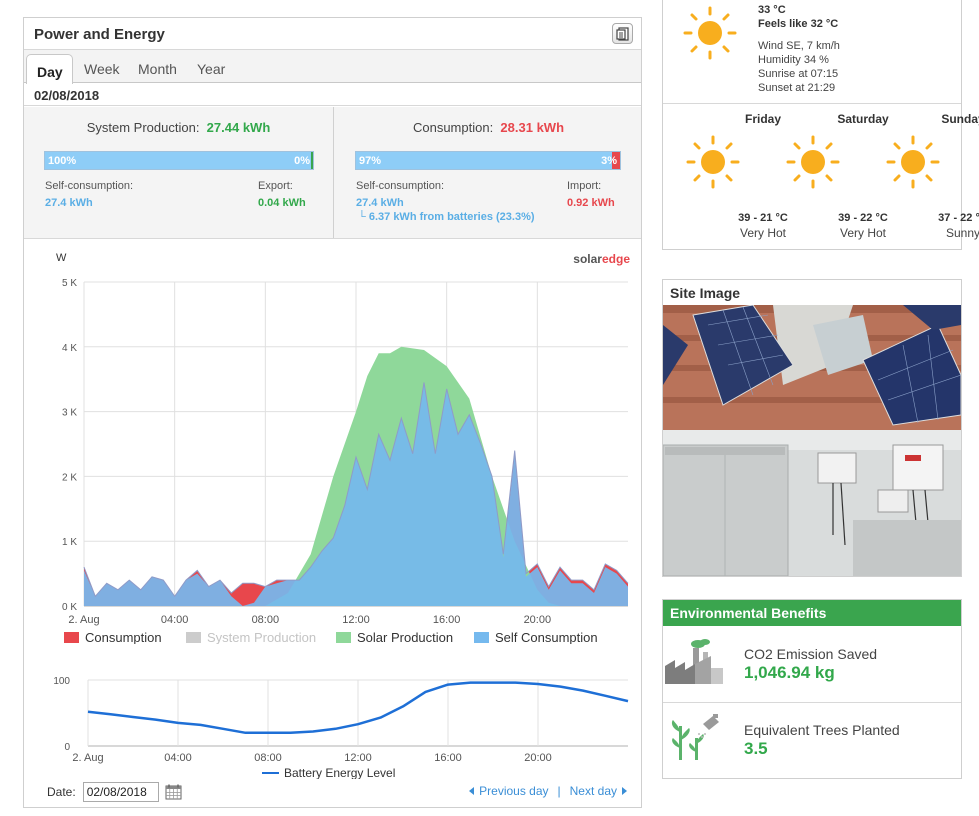 The width and height of the screenshot is (979, 816). What do you see at coordinates (591, 203) in the screenshot?
I see `import-value: 0.92 kWh` at bounding box center [591, 203].